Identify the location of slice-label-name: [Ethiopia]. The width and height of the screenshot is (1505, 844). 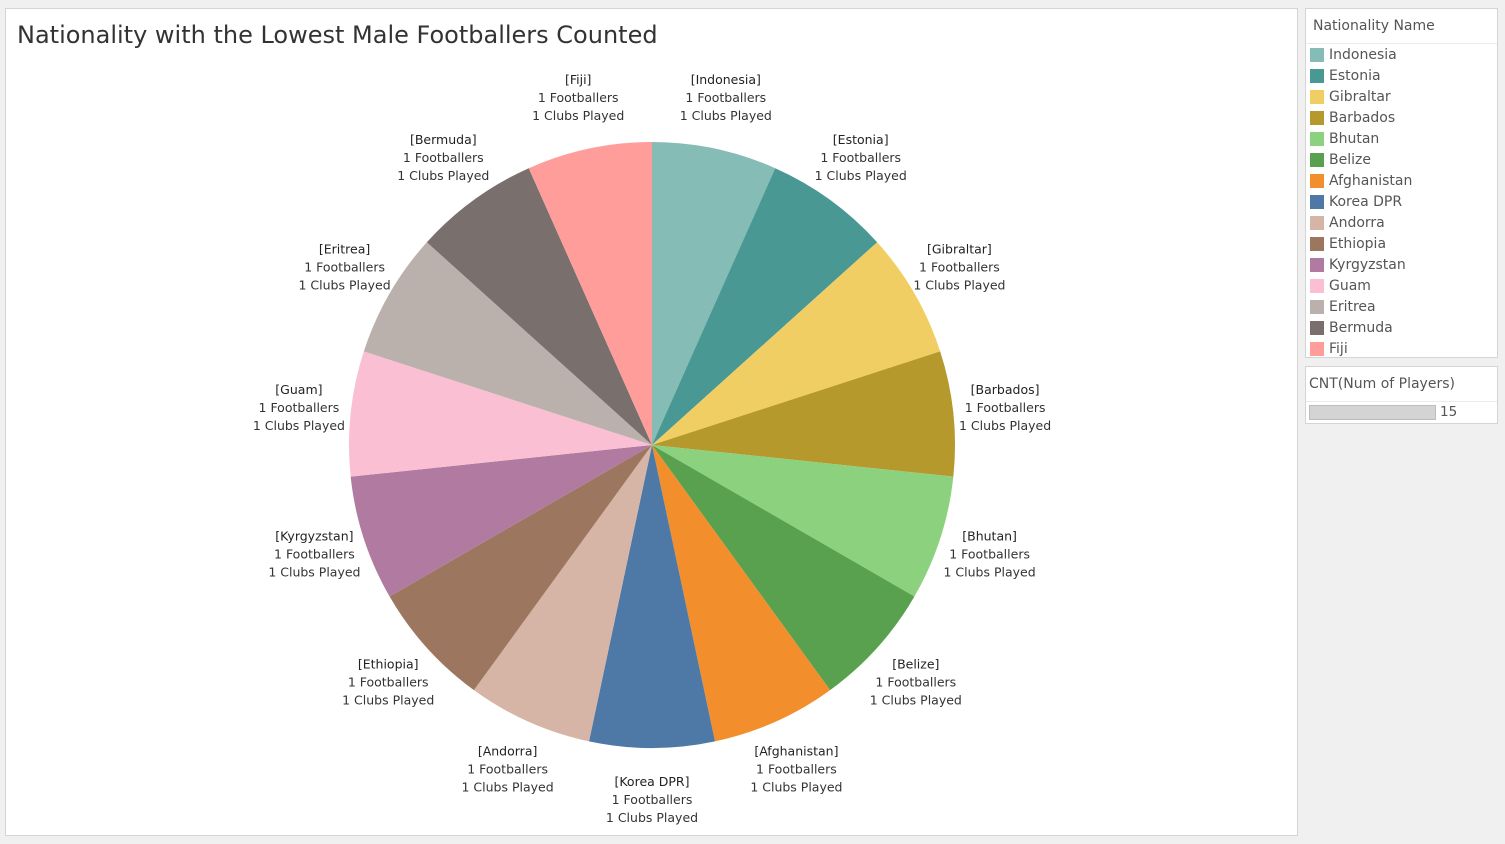
(388, 664).